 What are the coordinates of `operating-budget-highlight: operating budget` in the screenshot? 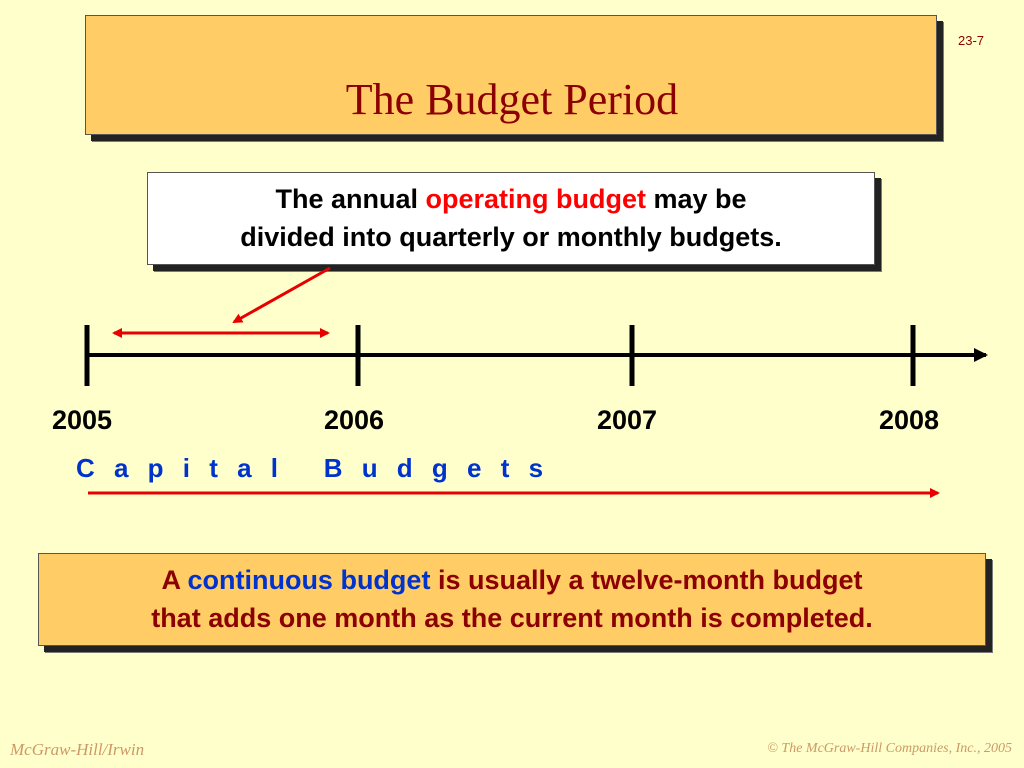 It's located at (535, 199).